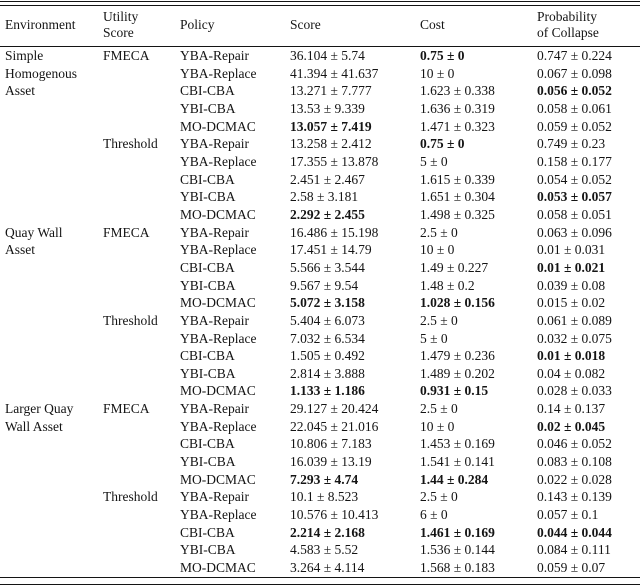 Image resolution: width=640 pixels, height=588 pixels. Describe the element at coordinates (574, 532) in the screenshot. I see `probability-of-collapse-cell: 0.044 ± 0.044` at that location.